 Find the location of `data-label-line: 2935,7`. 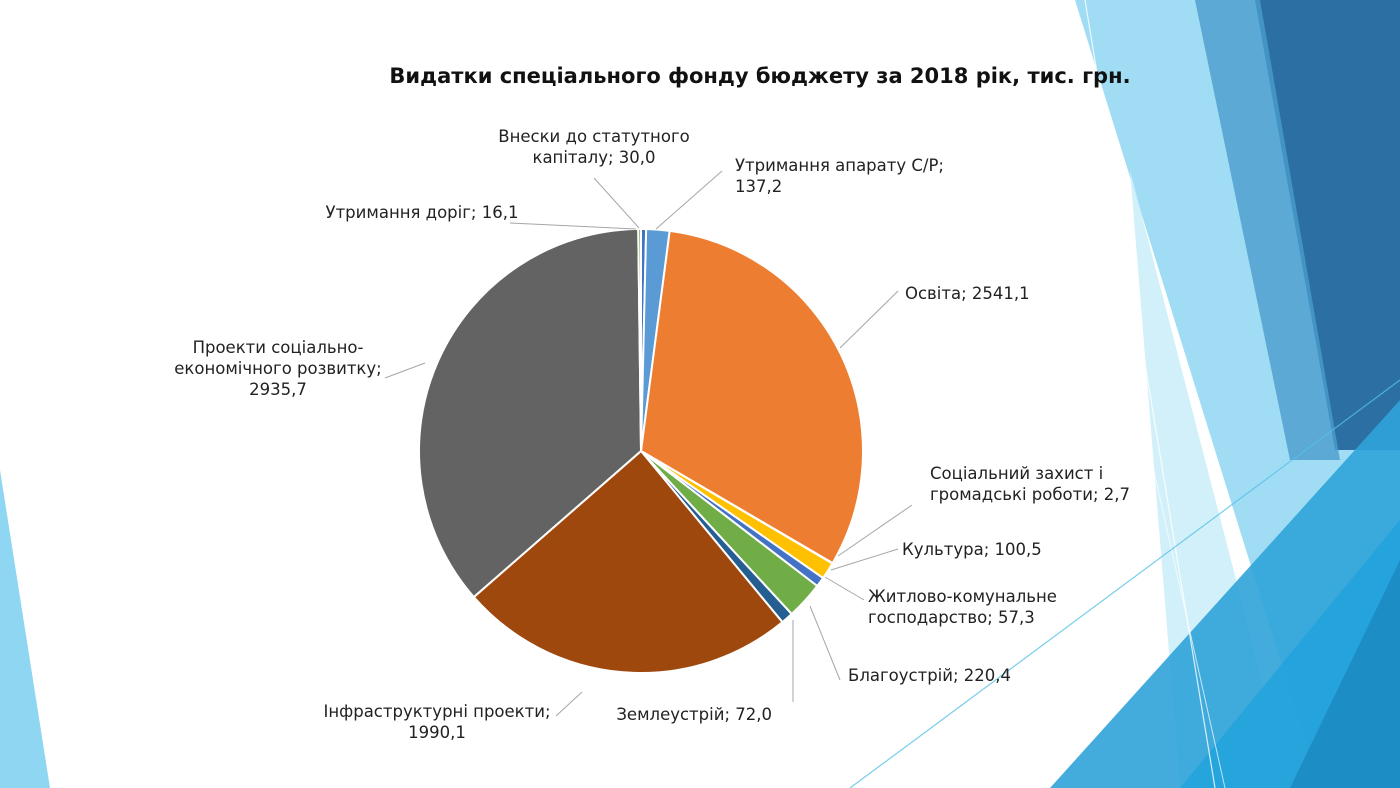

data-label-line: 2935,7 is located at coordinates (278, 389).